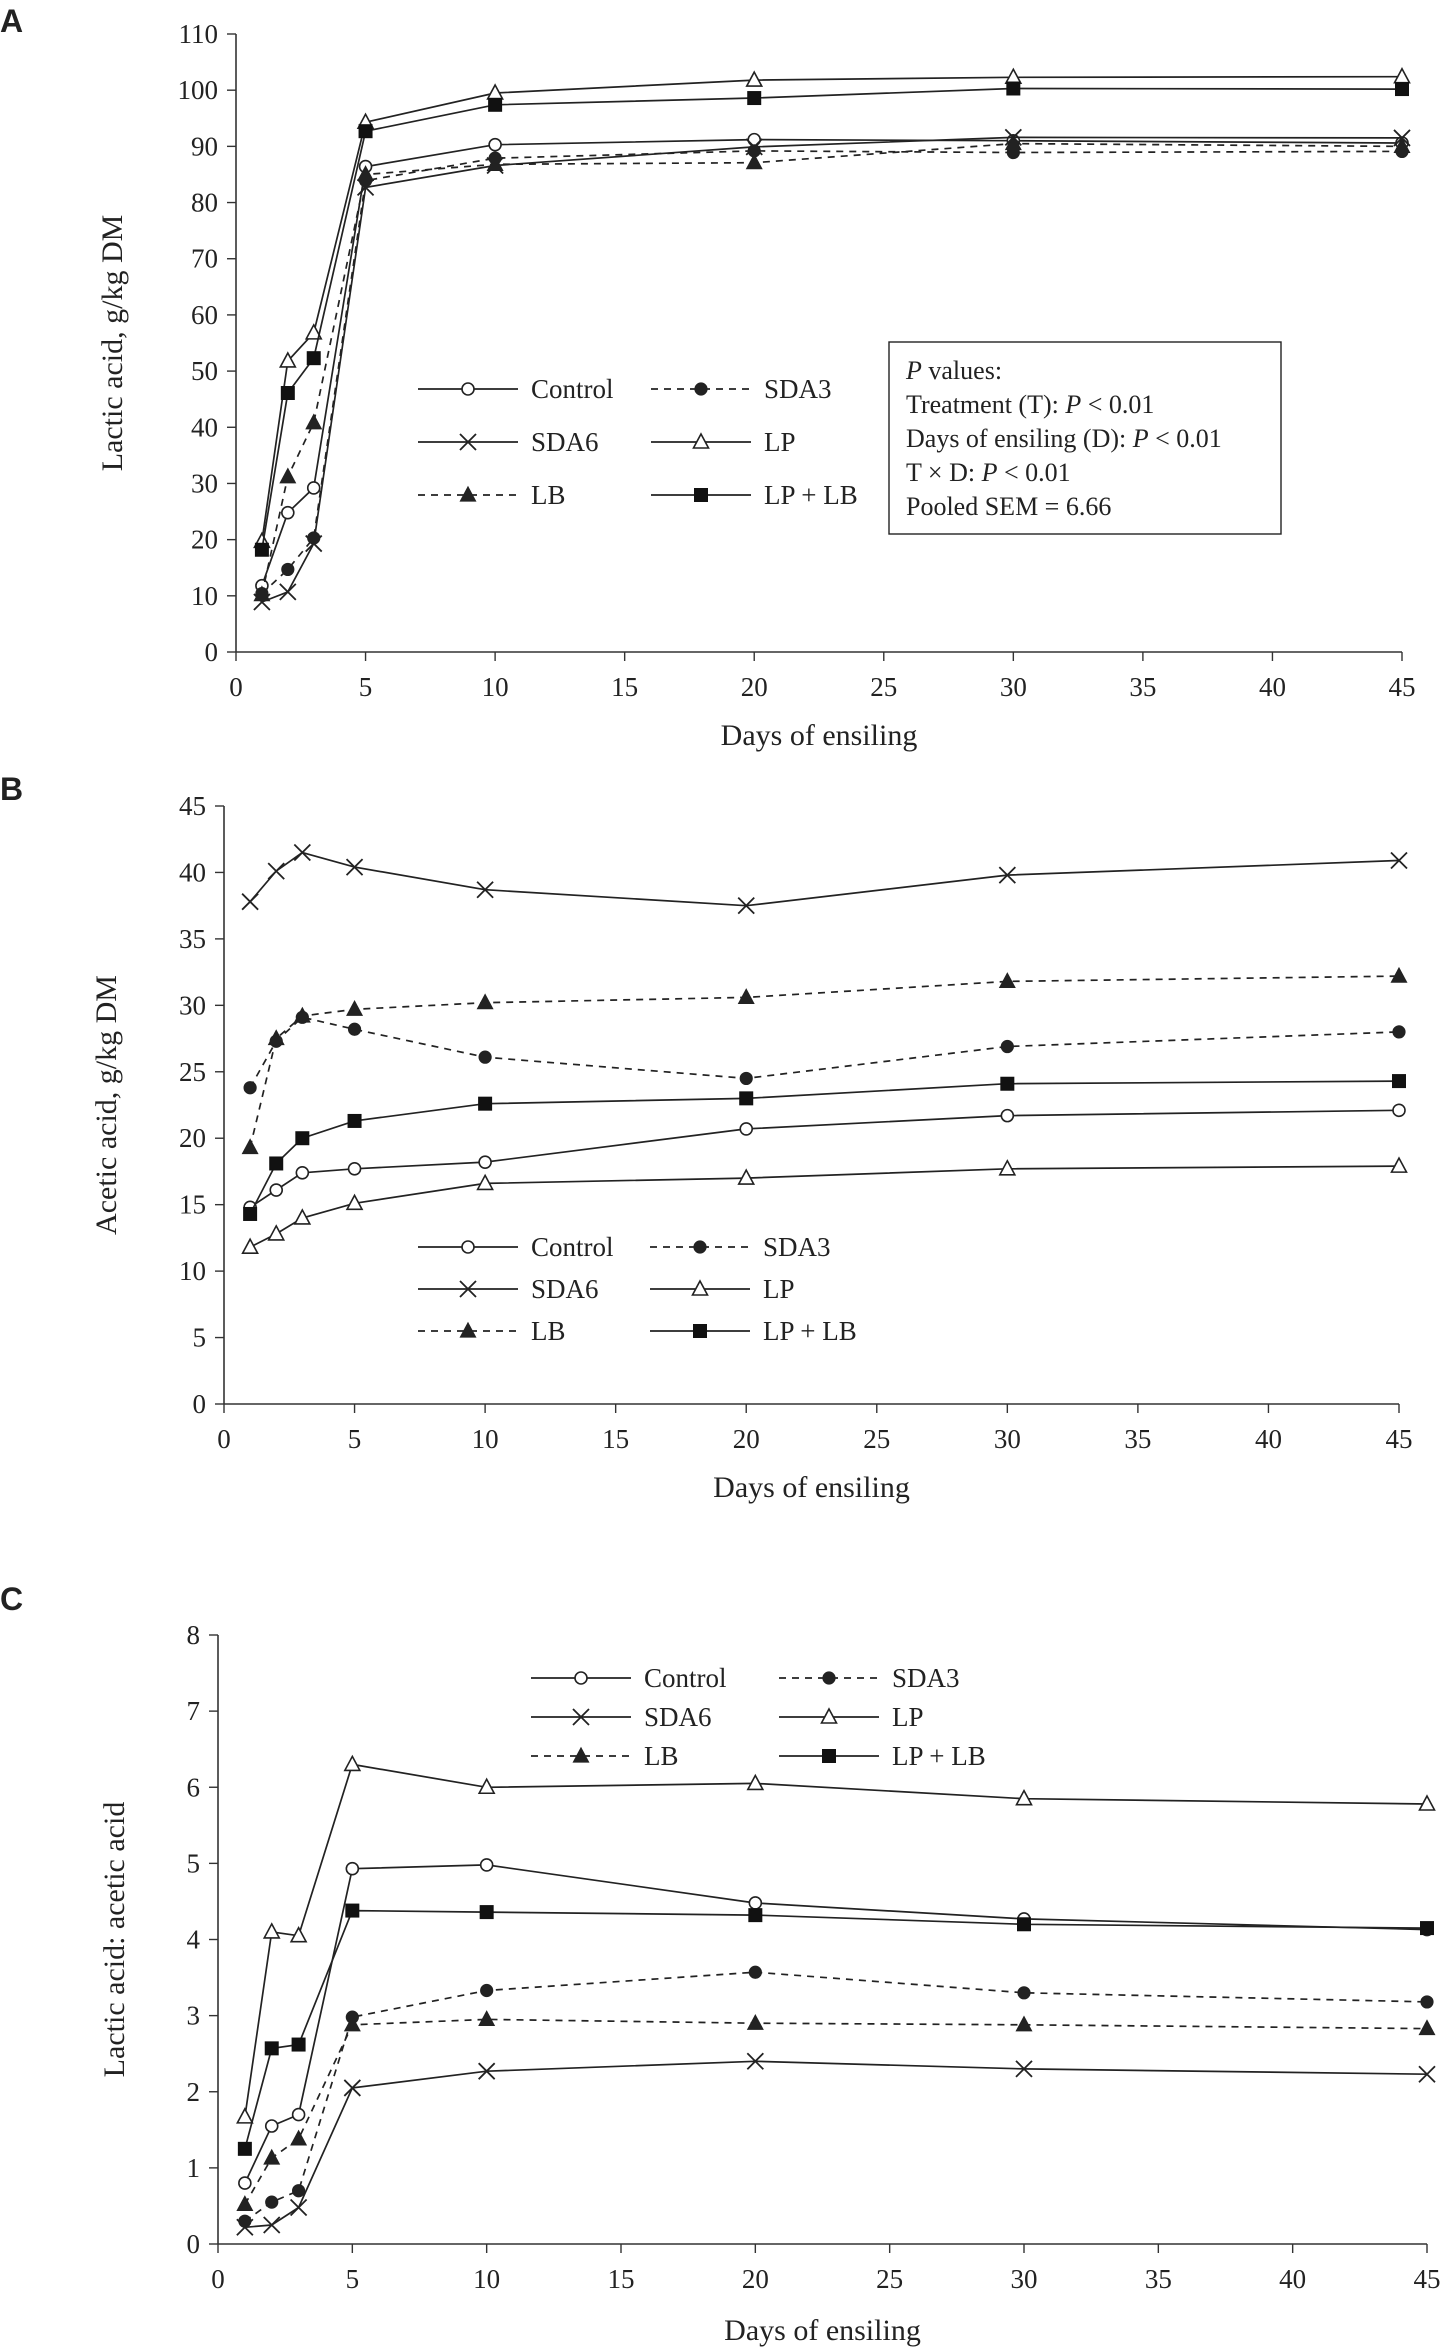 The width and height of the screenshot is (1447, 2352). What do you see at coordinates (939, 1756) in the screenshot?
I see `legend-lp-lb-label: LP + LB` at bounding box center [939, 1756].